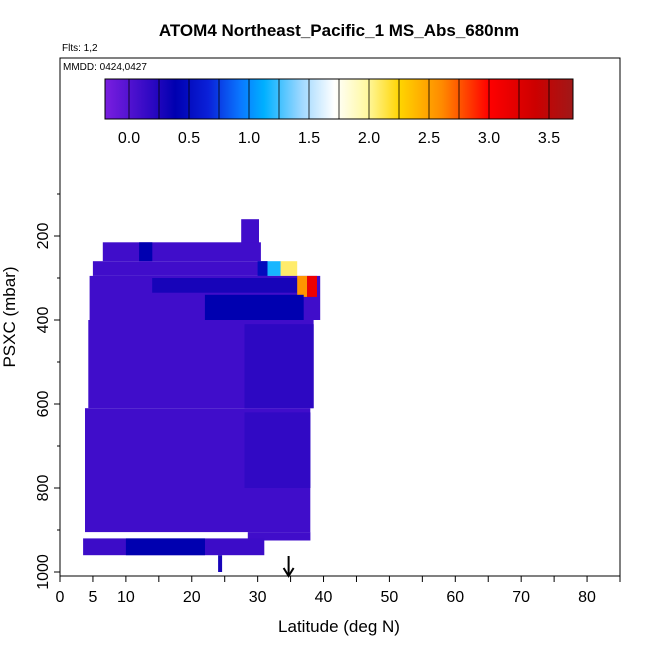 The image size is (650, 650). I want to click on colorbar-ticks: 0.0 0.5 1.0 1.5 2.0 2.5 3.0 3.5, so click(339, 113).